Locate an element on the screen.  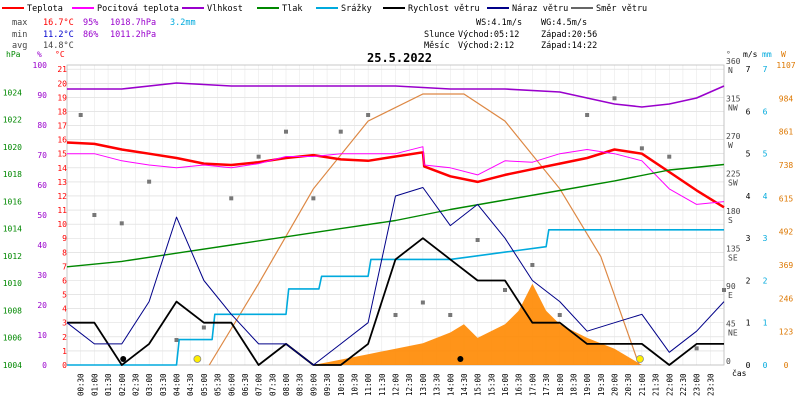
tick-degc: 0 is located at coordinates (64, 365).